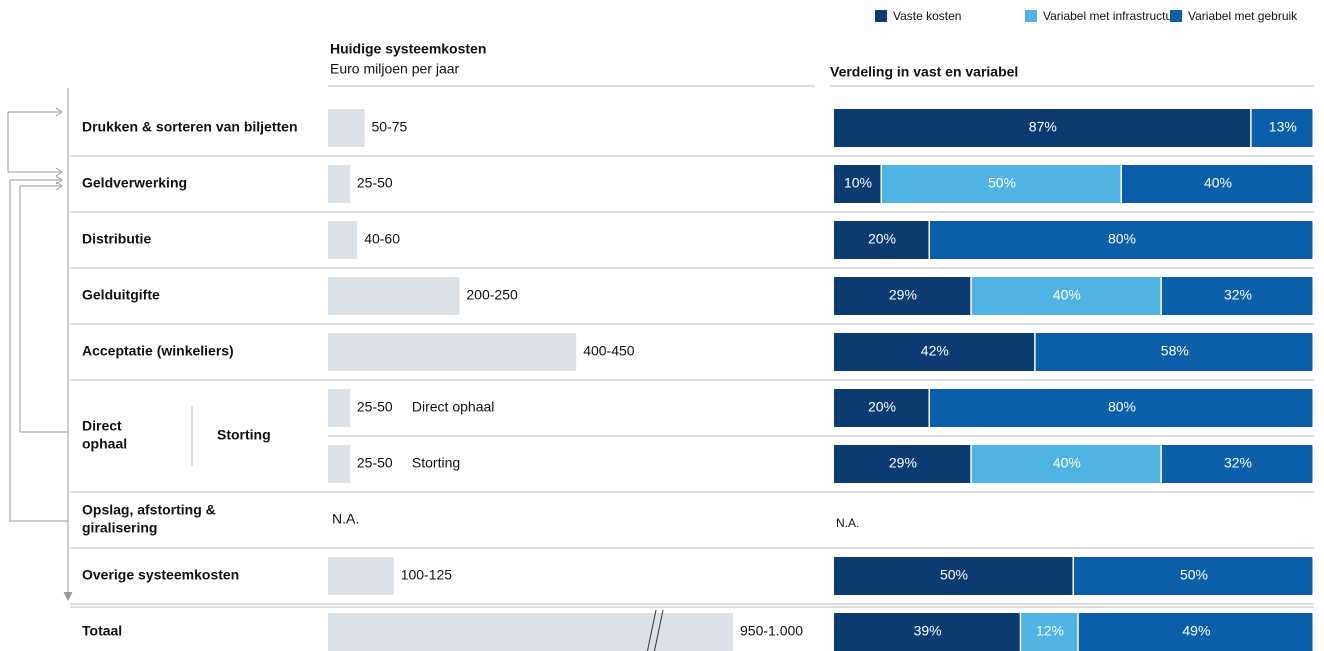 The width and height of the screenshot is (1324, 651). What do you see at coordinates (104, 444) in the screenshot?
I see `group-label: ophaal` at bounding box center [104, 444].